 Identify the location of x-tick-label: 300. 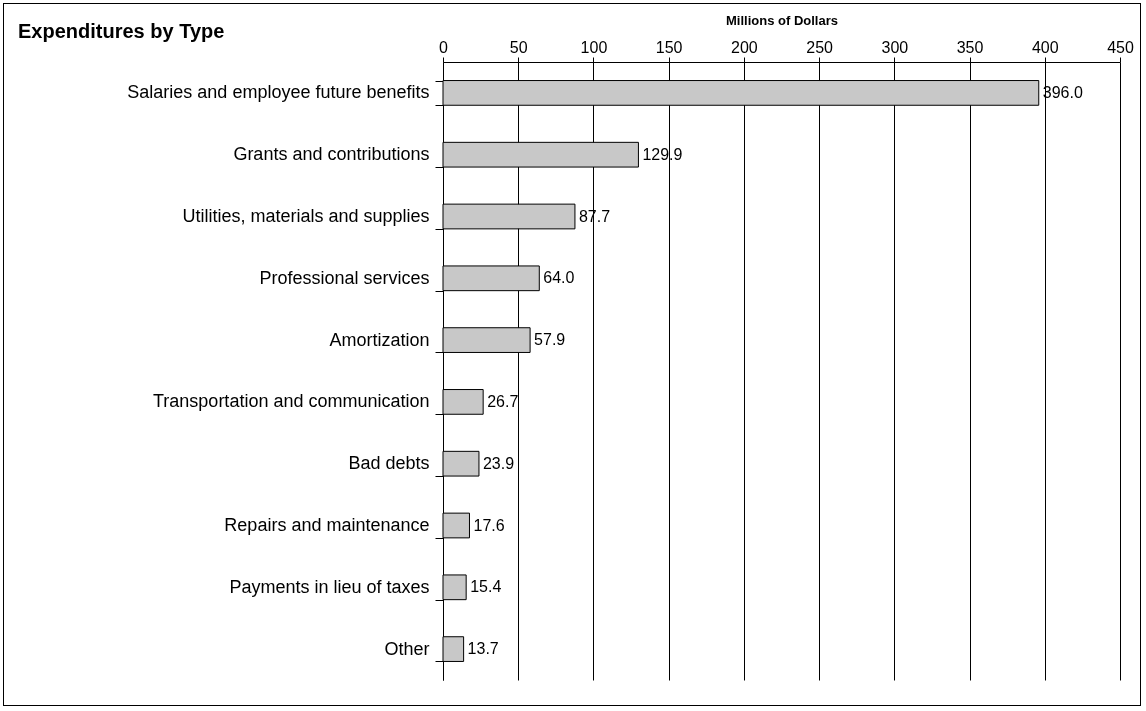
(895, 47).